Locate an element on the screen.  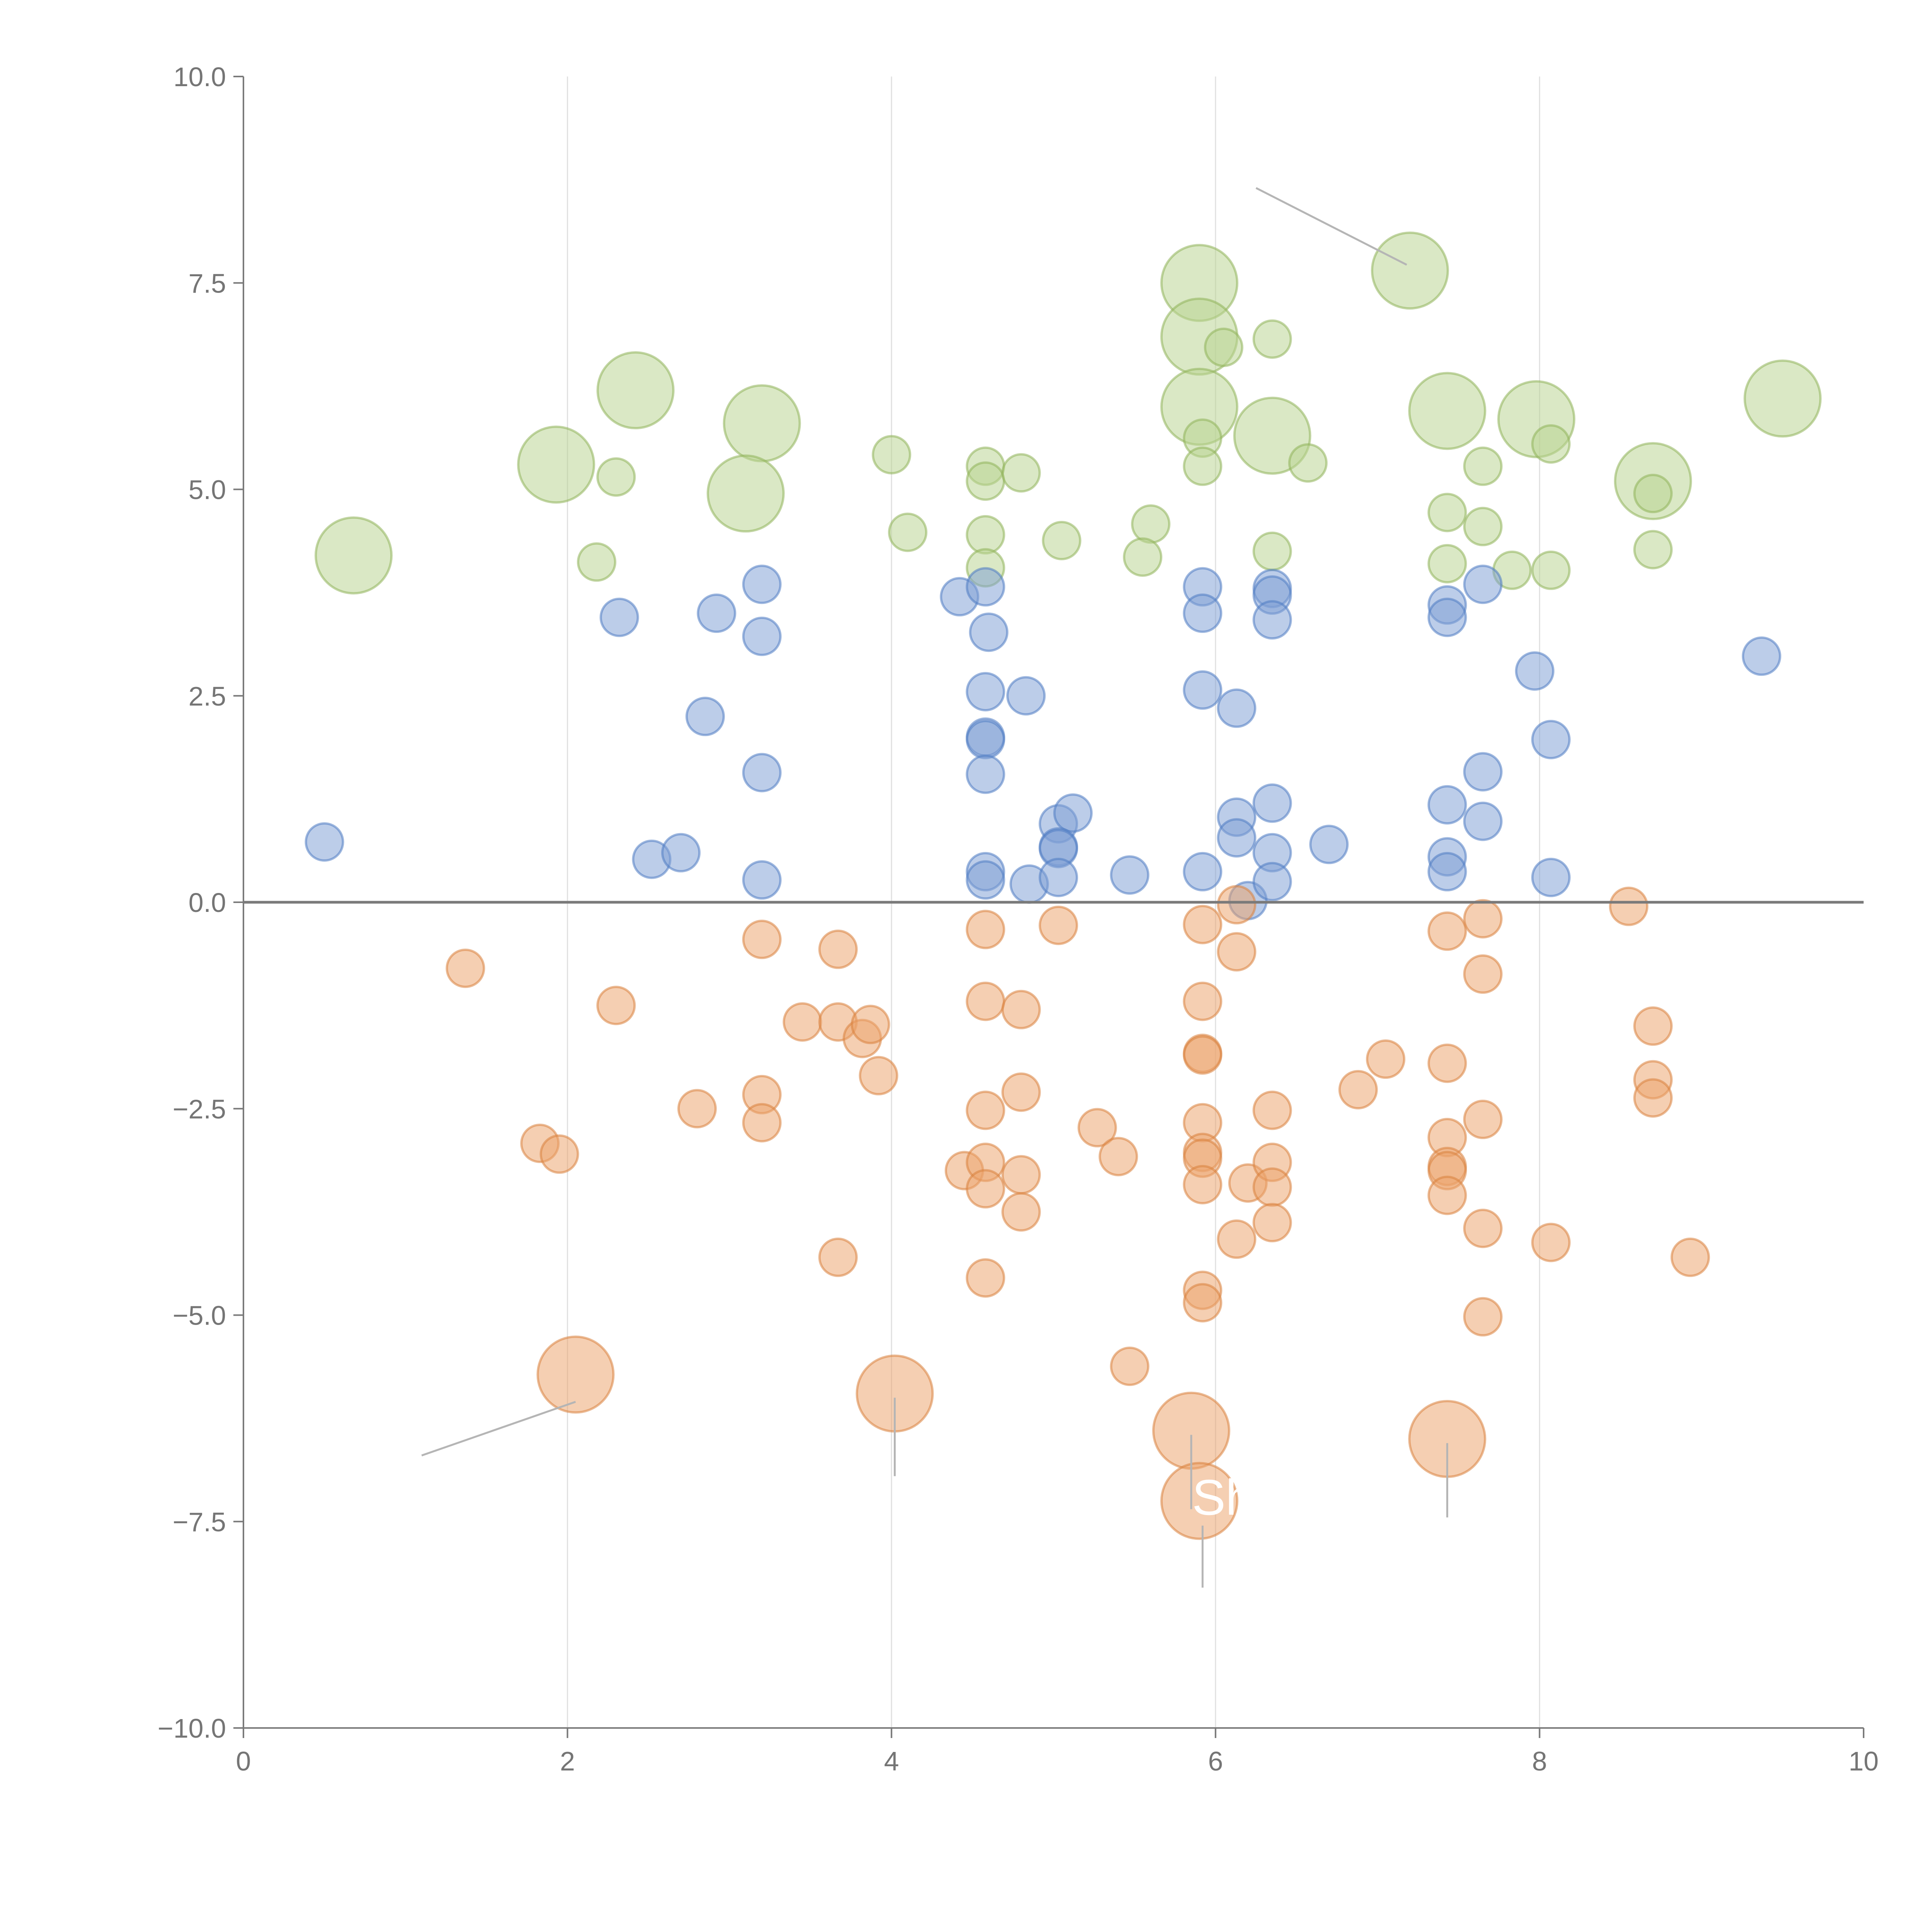
x-tick-label-3: 6 is located at coordinates (1215, 1761).